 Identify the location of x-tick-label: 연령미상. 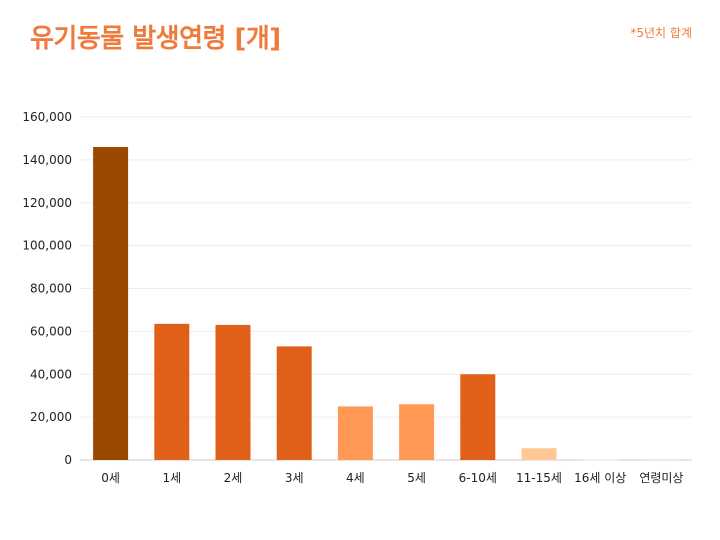
(661, 478).